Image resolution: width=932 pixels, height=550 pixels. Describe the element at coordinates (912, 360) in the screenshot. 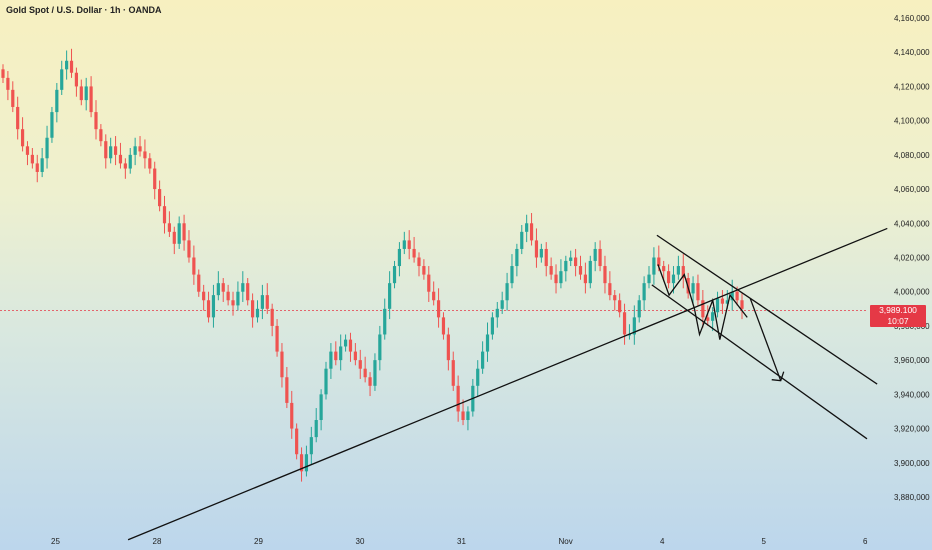

I see `y-tick-label: 3,960,000` at that location.